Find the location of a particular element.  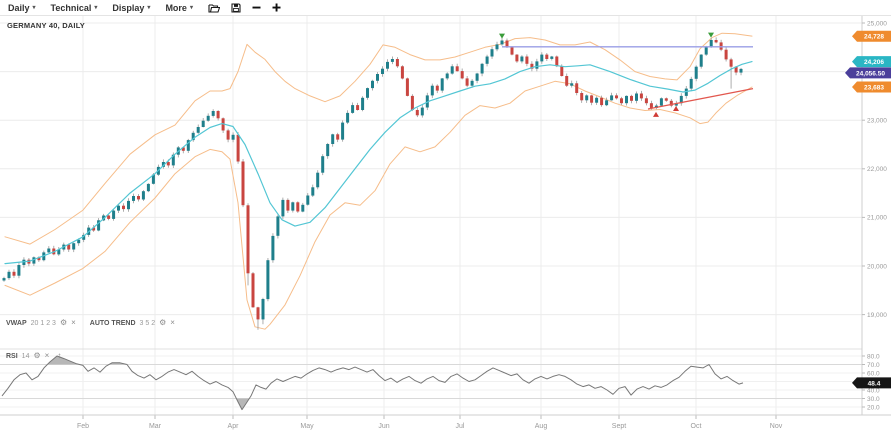

vwap-settings-gear-icon: ⚙ is located at coordinates (63, 322).